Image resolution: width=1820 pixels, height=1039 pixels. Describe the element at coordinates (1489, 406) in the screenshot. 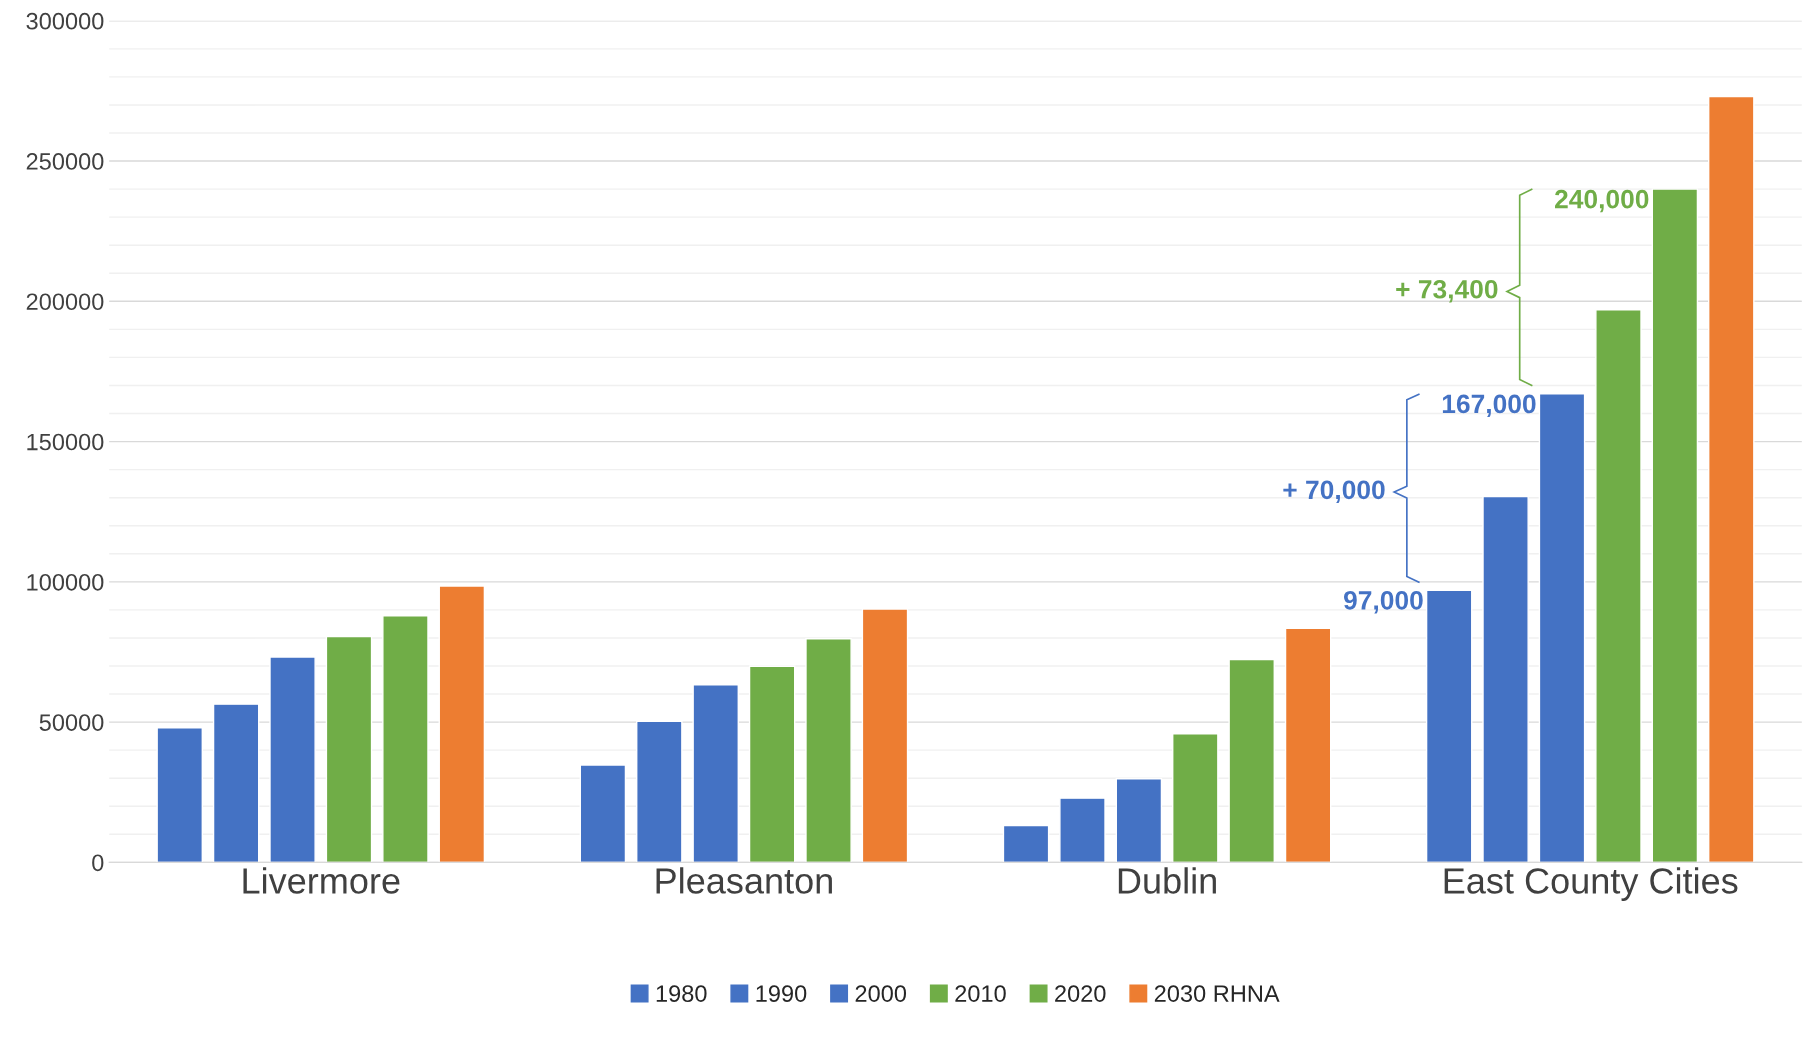

I see `annotation: 167,000` at that location.